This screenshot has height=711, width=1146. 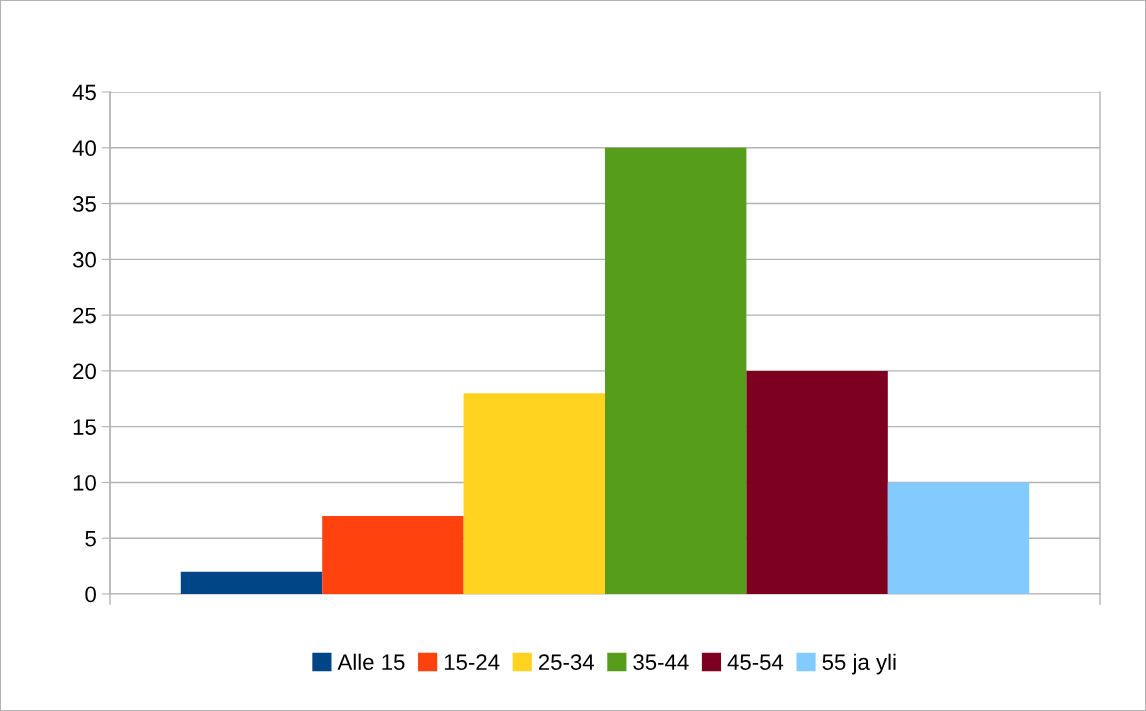 I want to click on legend-label: 35-44, so click(x=661, y=662).